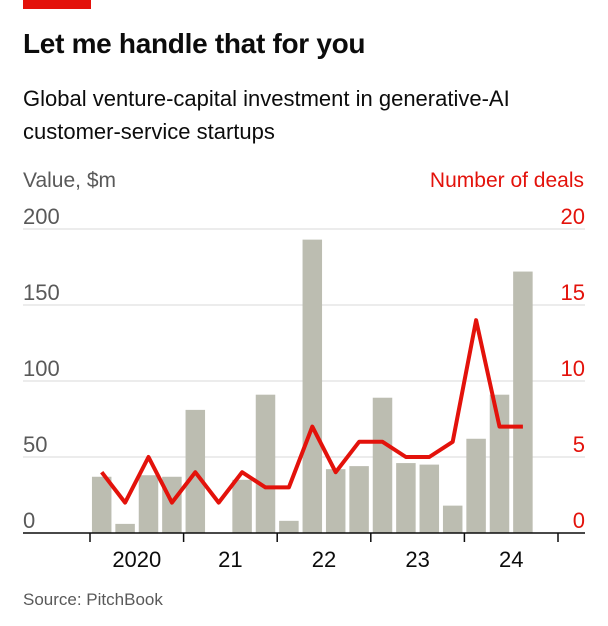  Describe the element at coordinates (406, 498) in the screenshot. I see `bar-2023-q1` at that location.